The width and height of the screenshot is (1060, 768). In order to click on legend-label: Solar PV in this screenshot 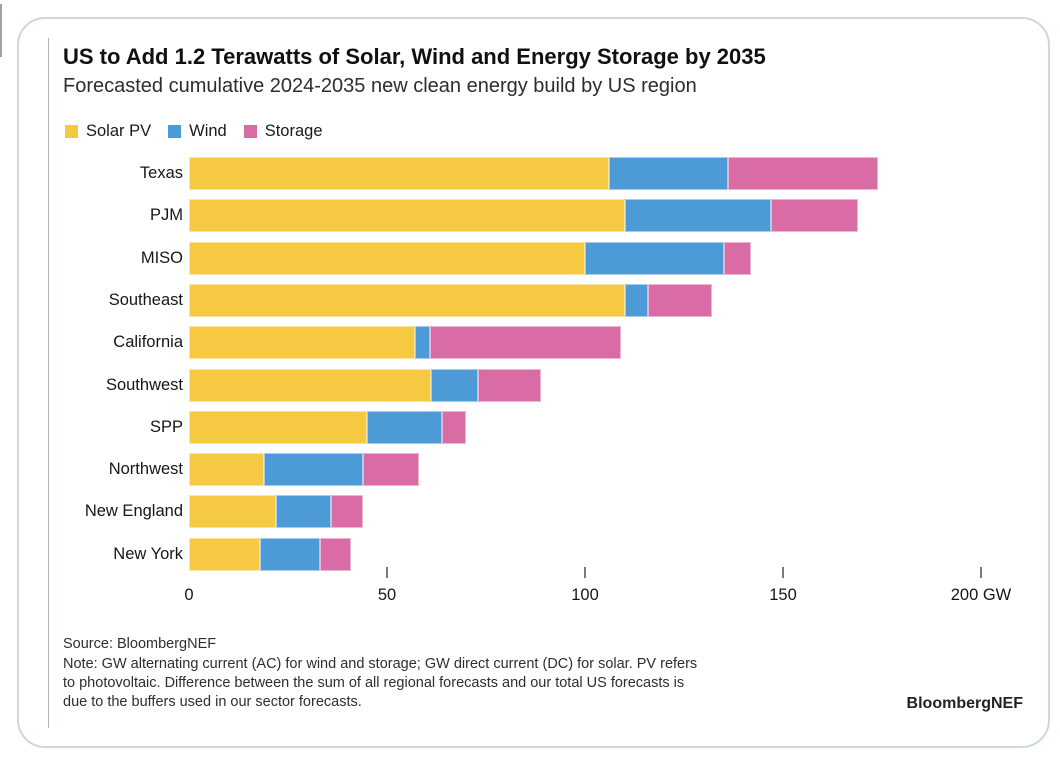, I will do `click(119, 131)`.